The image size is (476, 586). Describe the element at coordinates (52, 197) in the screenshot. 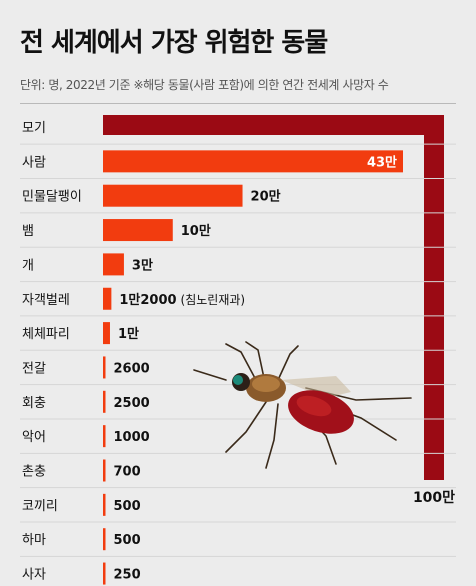

I see `category-label: 민물달팽이` at that location.